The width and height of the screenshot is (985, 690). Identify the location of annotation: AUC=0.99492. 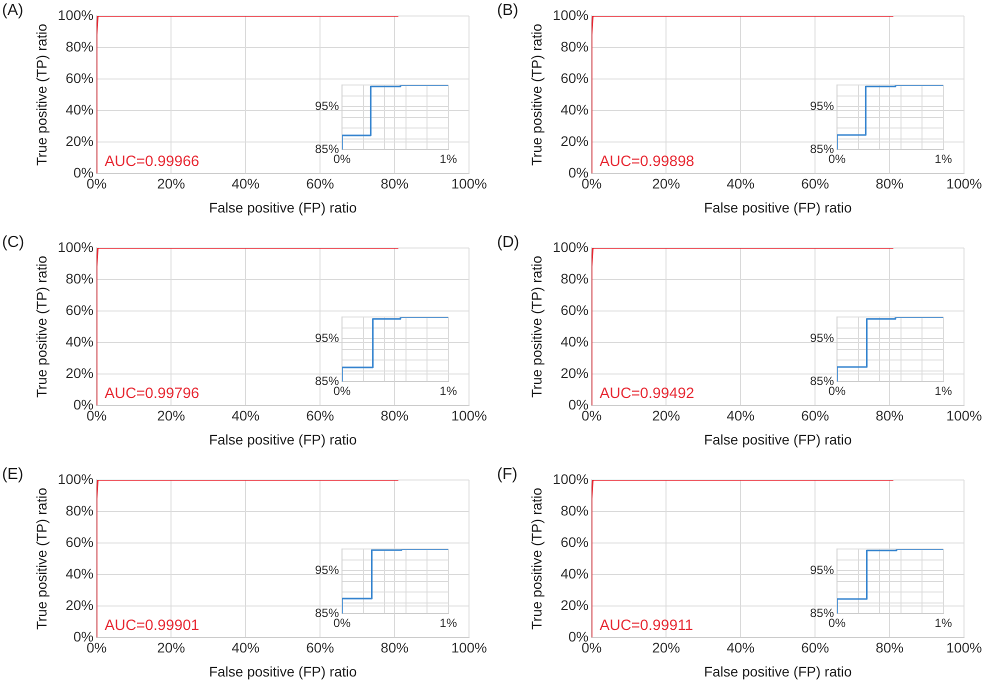
(647, 393).